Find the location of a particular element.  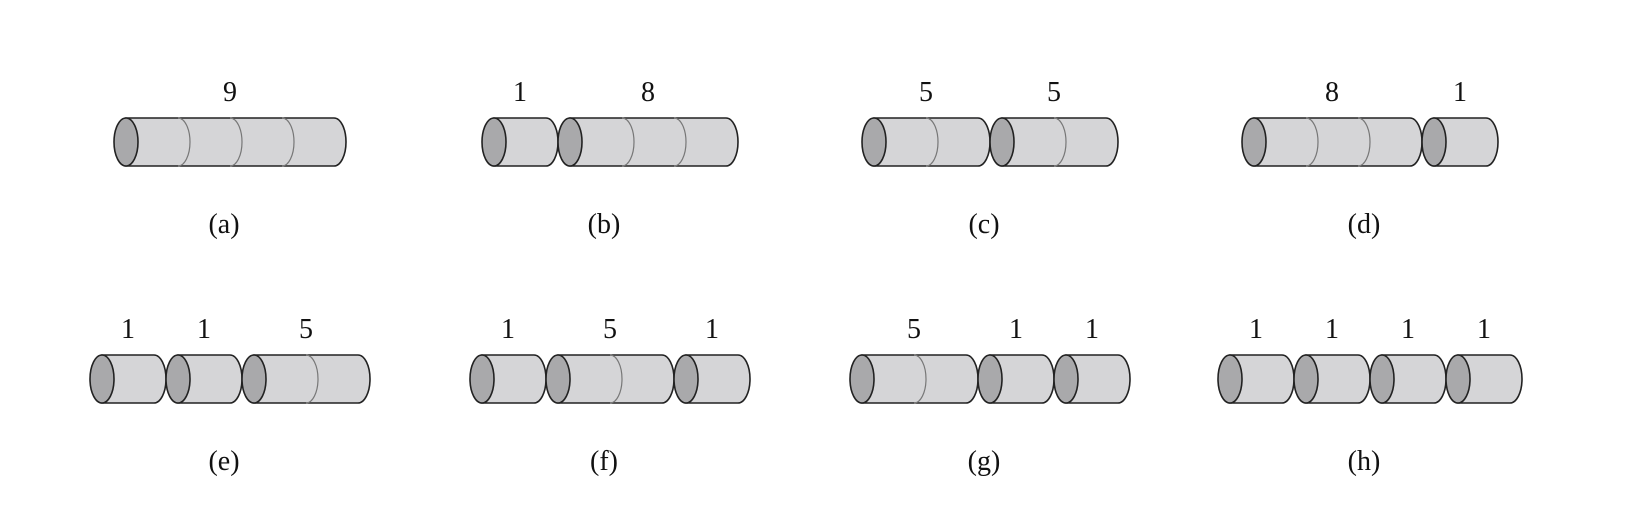

piece-price: 9 is located at coordinates (230, 92).